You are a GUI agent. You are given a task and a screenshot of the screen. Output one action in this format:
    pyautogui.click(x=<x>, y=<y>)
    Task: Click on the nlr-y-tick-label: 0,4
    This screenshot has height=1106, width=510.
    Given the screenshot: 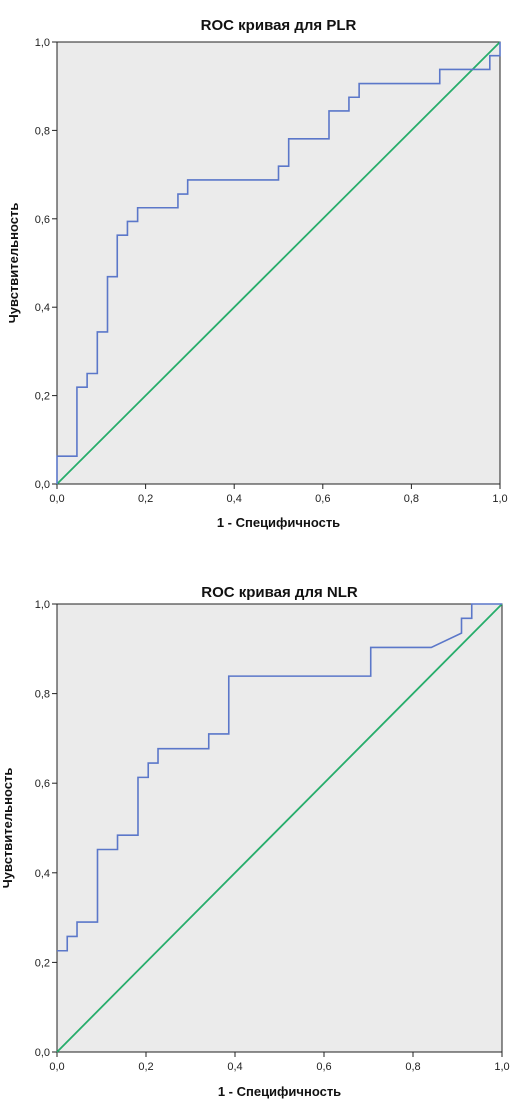 What is the action you would take?
    pyautogui.click(x=42, y=874)
    